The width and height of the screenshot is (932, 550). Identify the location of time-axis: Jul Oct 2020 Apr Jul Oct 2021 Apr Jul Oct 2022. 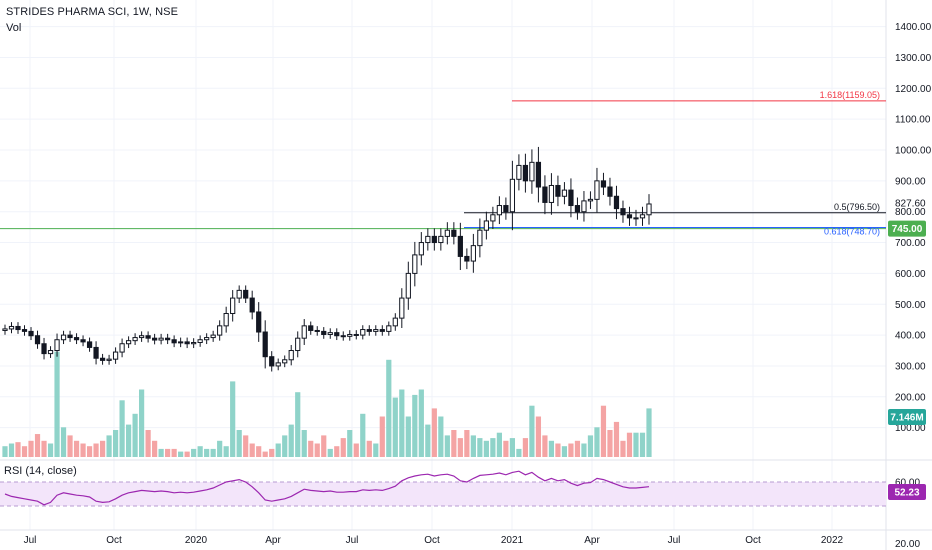
(434, 540).